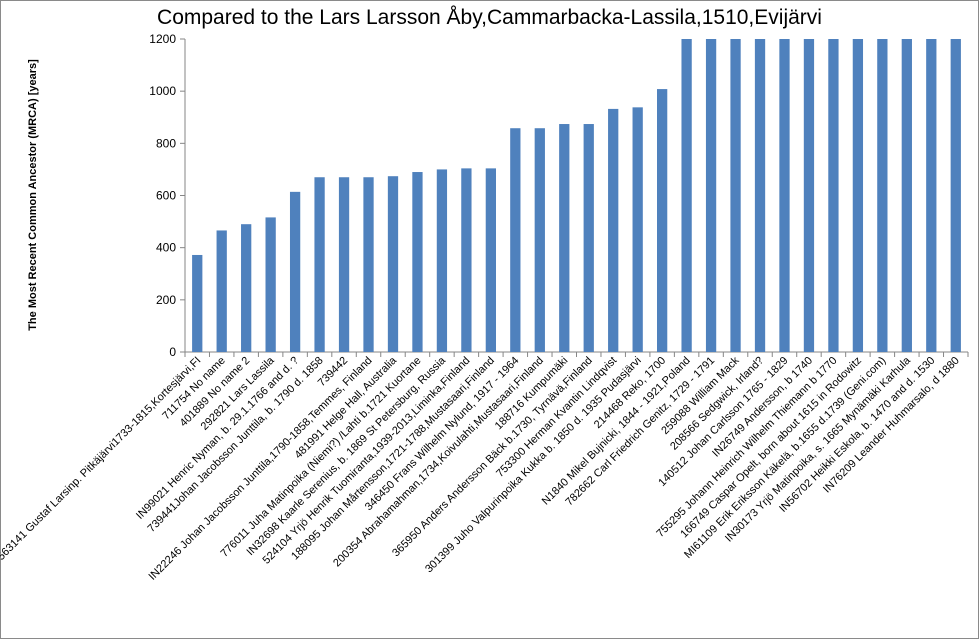 The image size is (979, 639). What do you see at coordinates (162, 91) in the screenshot?
I see `y-tick-label: 1000` at bounding box center [162, 91].